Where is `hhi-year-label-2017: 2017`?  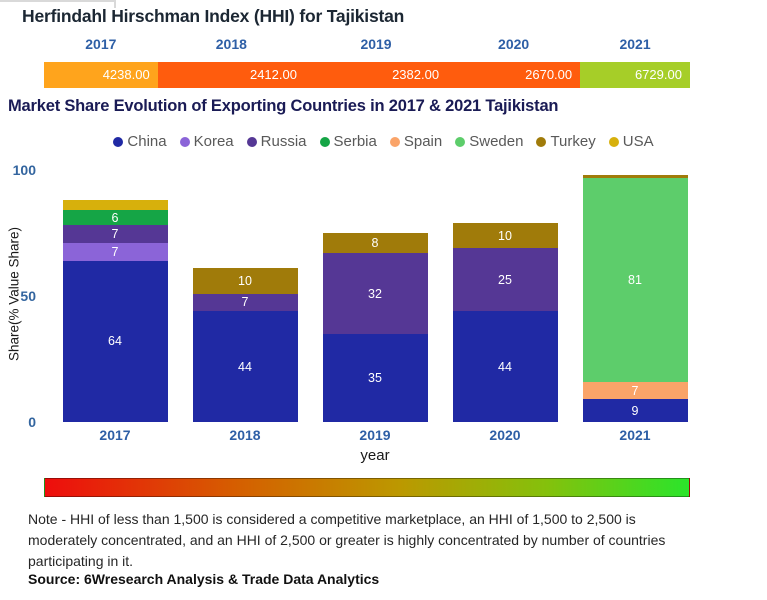 hhi-year-label-2017: 2017 is located at coordinates (101, 44).